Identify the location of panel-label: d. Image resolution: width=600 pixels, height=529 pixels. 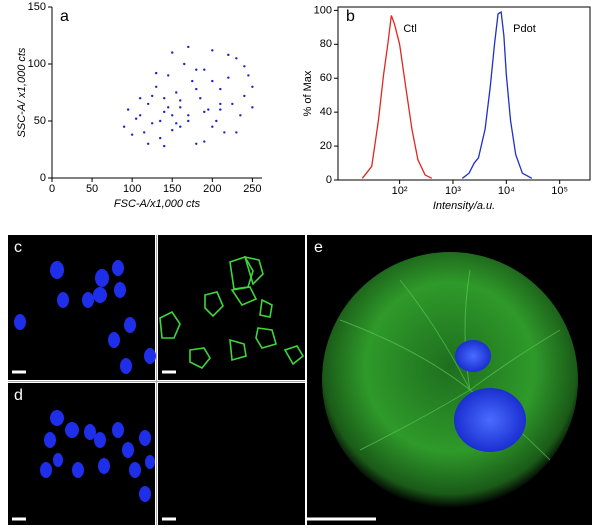
(18, 395).